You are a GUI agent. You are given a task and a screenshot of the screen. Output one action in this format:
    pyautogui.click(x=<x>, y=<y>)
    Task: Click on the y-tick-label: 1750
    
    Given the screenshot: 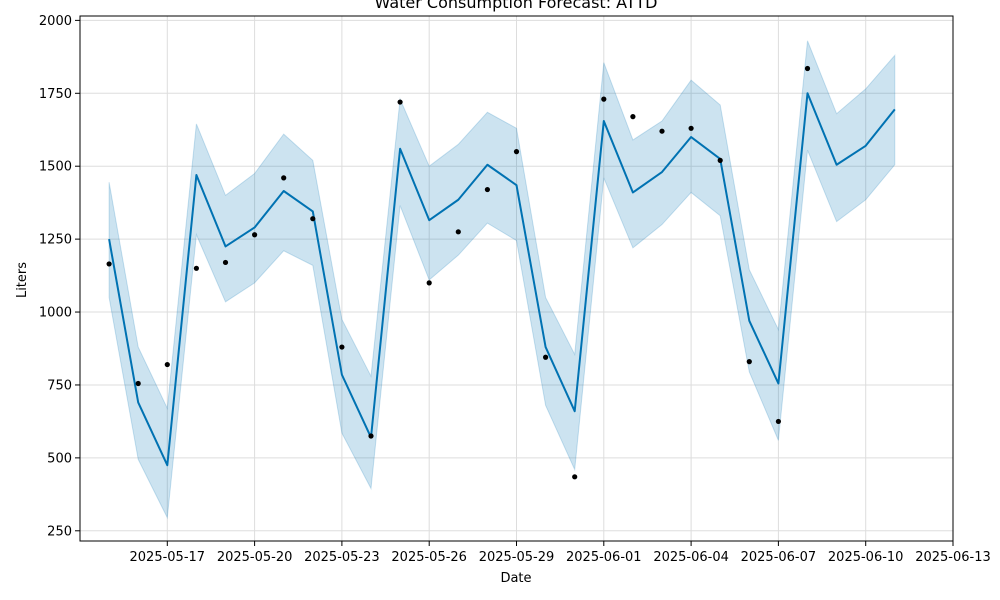 What is the action you would take?
    pyautogui.click(x=55, y=94)
    